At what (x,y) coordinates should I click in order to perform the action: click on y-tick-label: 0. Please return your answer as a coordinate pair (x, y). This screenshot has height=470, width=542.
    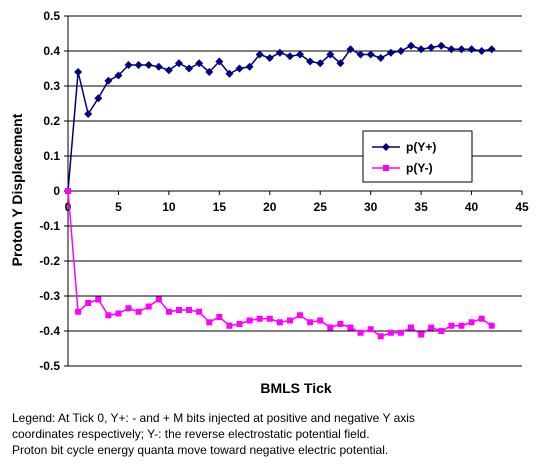
    Looking at the image, I should click on (56, 191).